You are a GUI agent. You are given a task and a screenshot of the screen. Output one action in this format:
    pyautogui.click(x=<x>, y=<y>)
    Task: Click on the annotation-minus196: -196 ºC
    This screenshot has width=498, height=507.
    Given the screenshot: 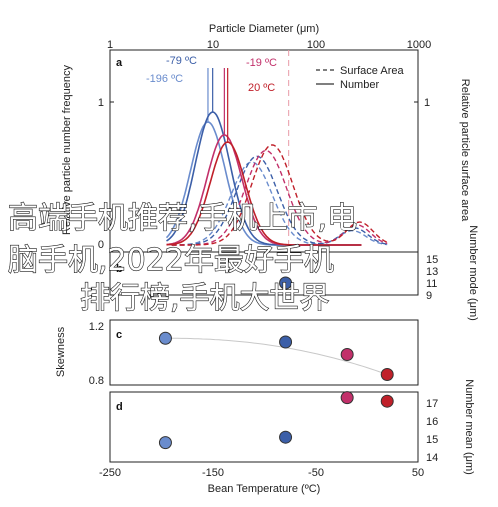 What is the action you would take?
    pyautogui.click(x=164, y=79)
    